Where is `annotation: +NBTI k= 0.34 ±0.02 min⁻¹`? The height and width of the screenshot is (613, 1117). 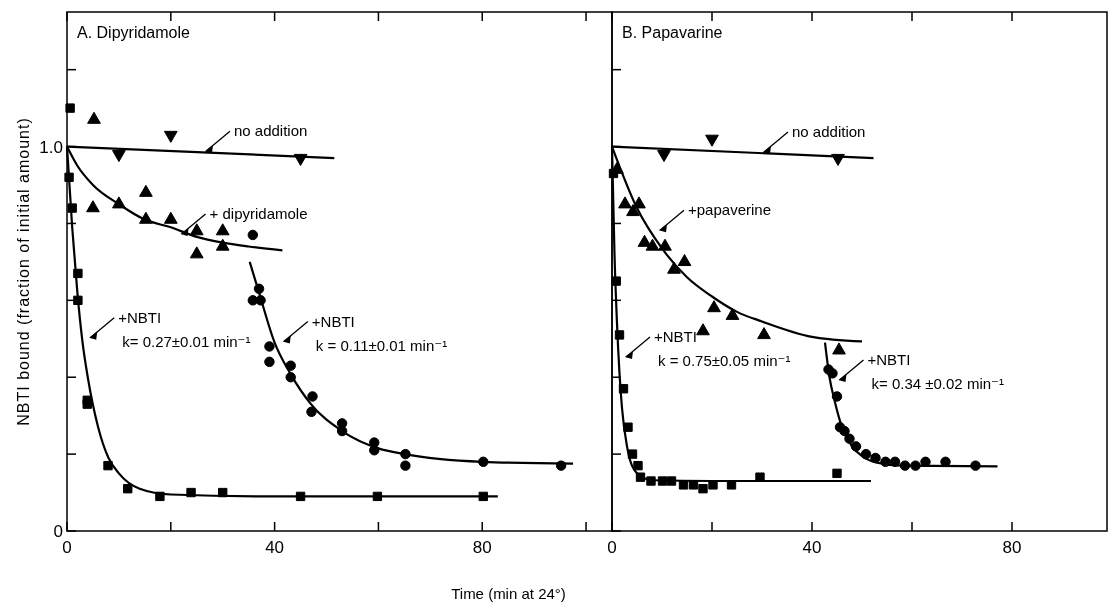
annotation: +NBTI k= 0.34 ±0.02 min⁻¹ is located at coordinates (935, 372).